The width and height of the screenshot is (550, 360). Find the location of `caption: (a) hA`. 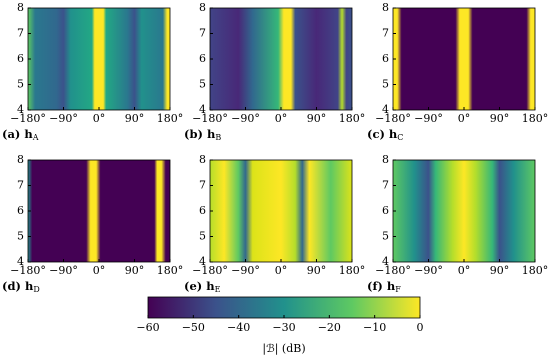

caption: (a) hA is located at coordinates (20, 134).